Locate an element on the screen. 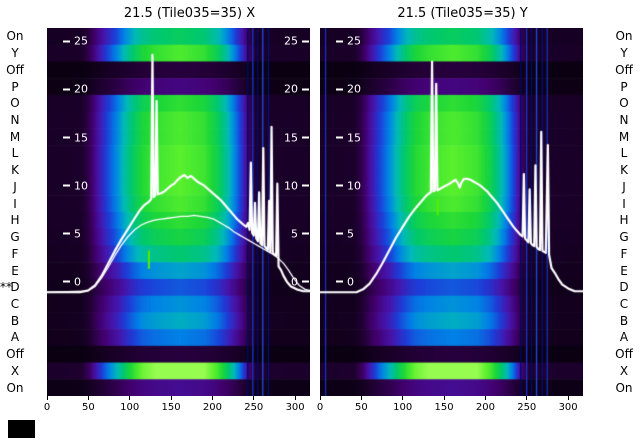  row-label-left-e-14: E is located at coordinates (15, 270).